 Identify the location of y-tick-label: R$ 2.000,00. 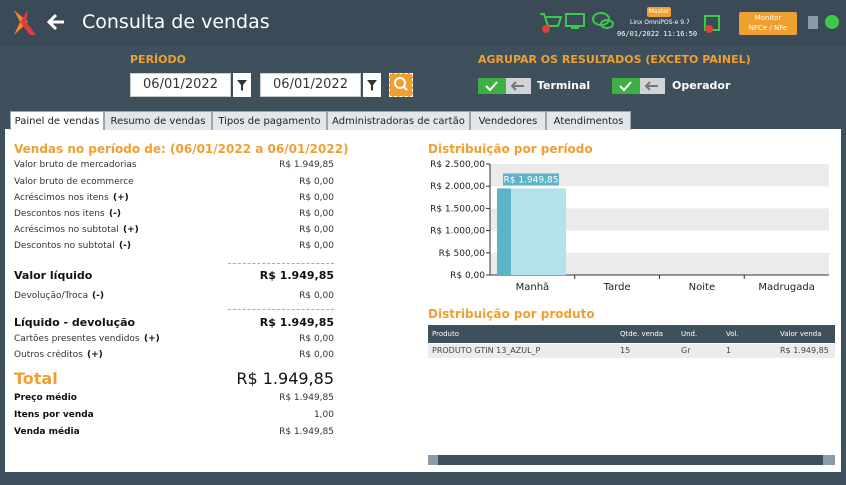
(457, 187).